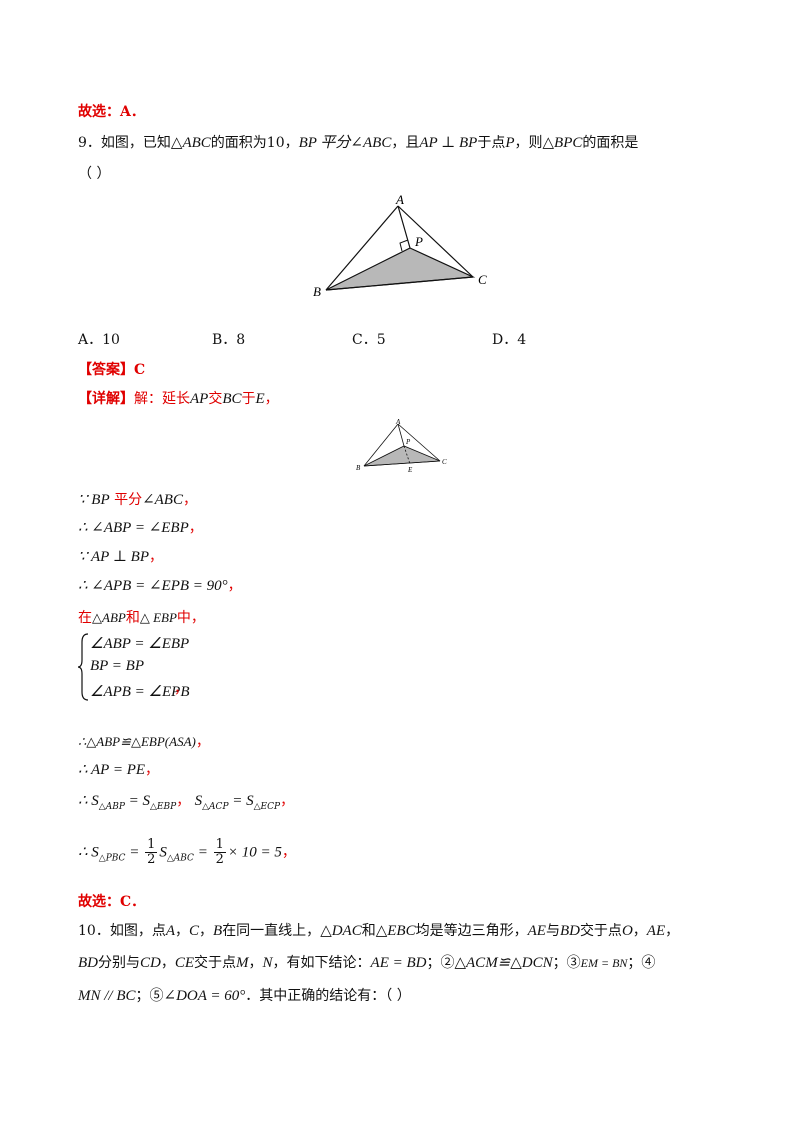 This screenshot has height=1132, width=800. I want to click on step-9-b-sub: △ABC, so click(180, 858).